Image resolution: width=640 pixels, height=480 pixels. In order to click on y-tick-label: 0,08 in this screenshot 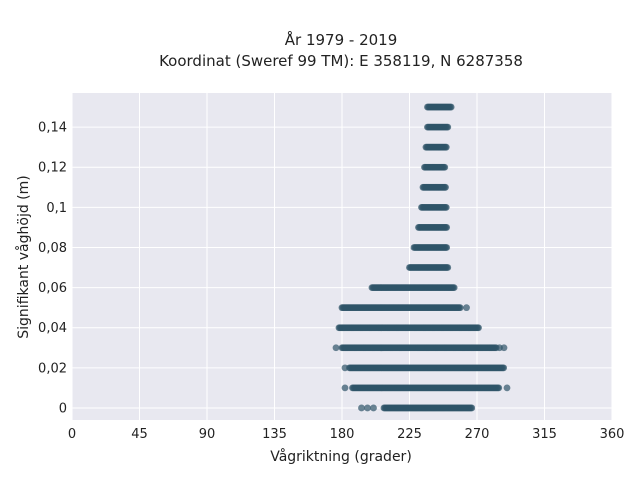, I will do `click(52, 248)`.